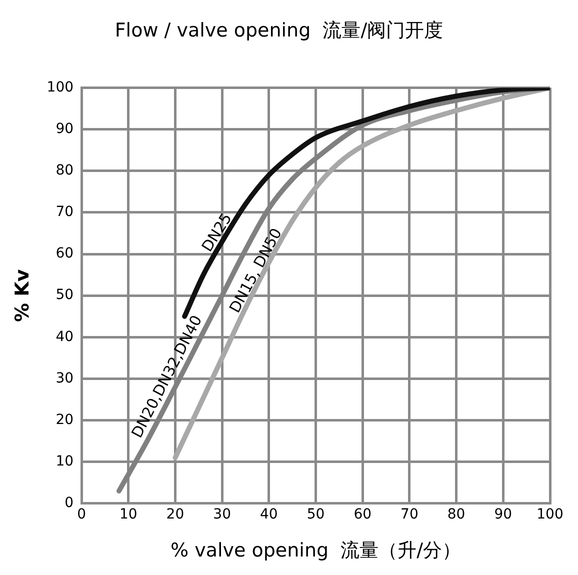 The height and width of the screenshot is (575, 578). What do you see at coordinates (69, 503) in the screenshot?
I see `y-tick-label: 0` at bounding box center [69, 503].